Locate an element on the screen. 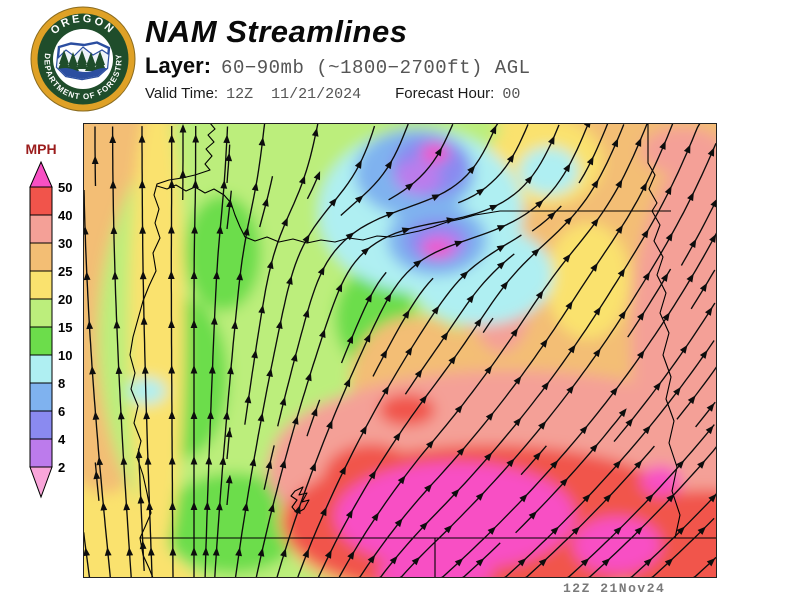 The width and height of the screenshot is (800, 600). logo-emblem is located at coordinates (83, 61).